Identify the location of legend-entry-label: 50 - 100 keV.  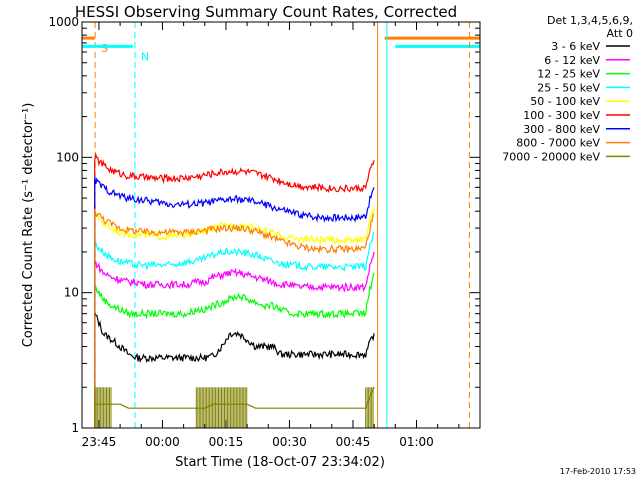
(565, 101).